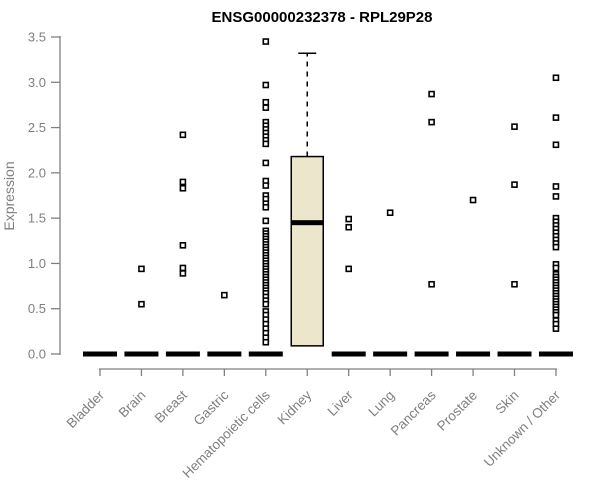 The height and width of the screenshot is (500, 600). Describe the element at coordinates (37, 218) in the screenshot. I see `y-tick-label: 1.5` at that location.